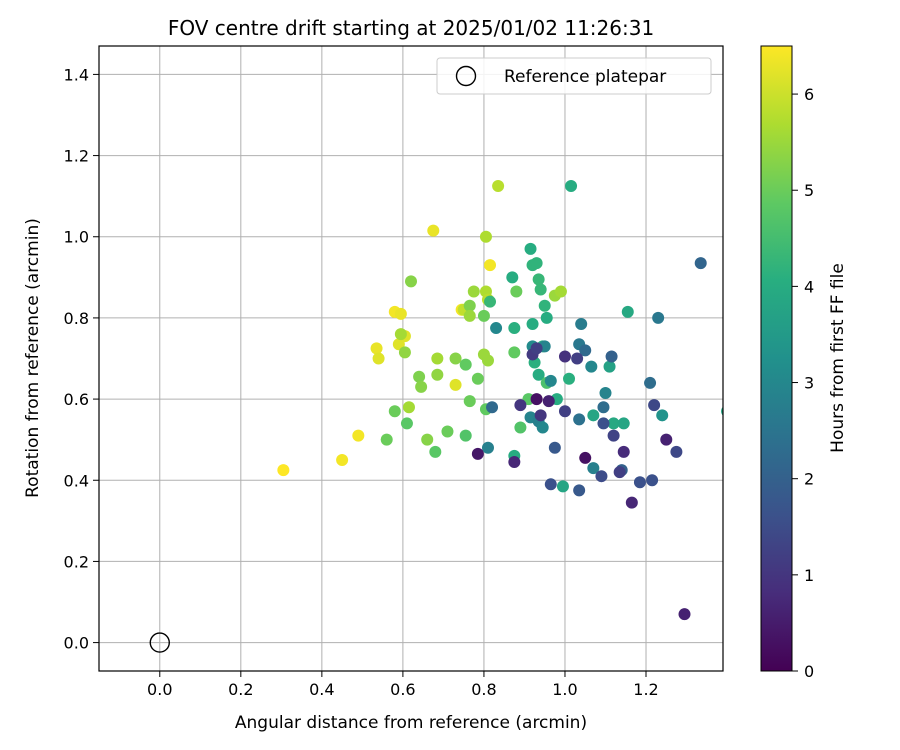 The image size is (900, 750). What do you see at coordinates (564, 689) in the screenshot?
I see `x-tick-label: 1.0` at bounding box center [564, 689].